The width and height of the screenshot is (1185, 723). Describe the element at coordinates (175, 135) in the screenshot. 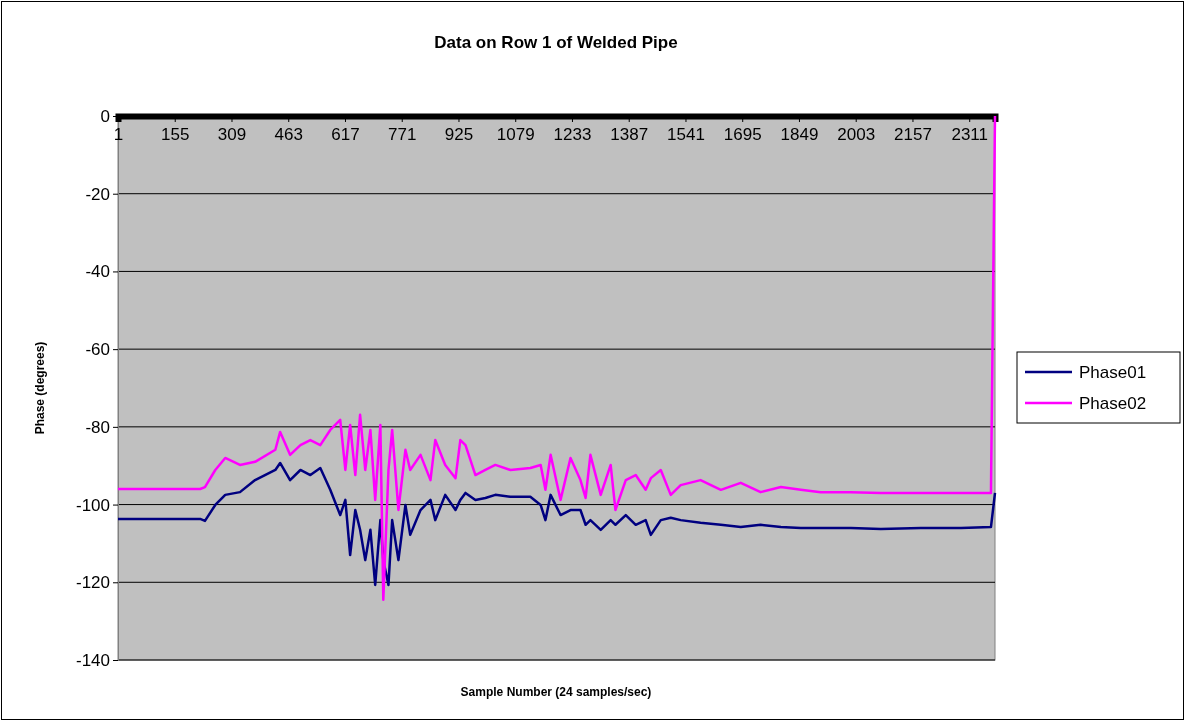

I see `x-tick-label: 155` at that location.